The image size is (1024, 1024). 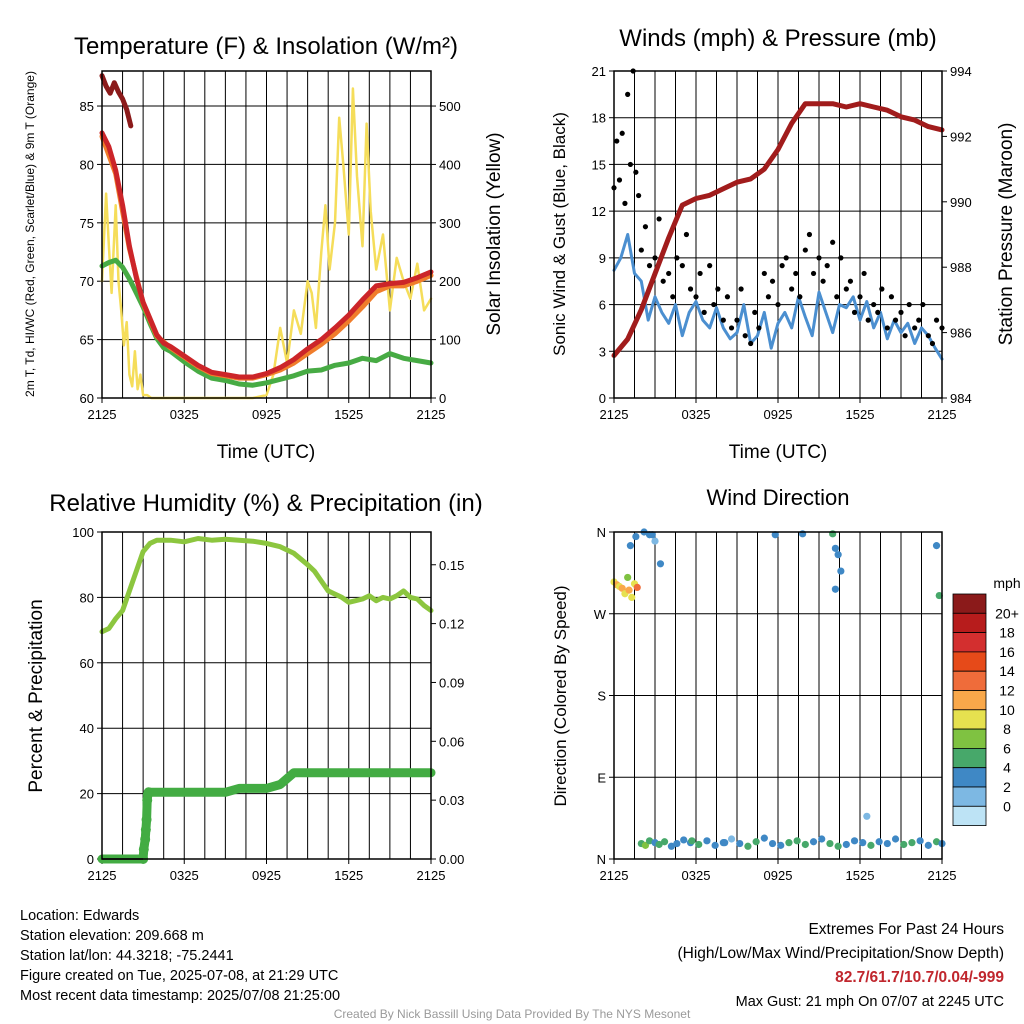 I want to click on y-axis-label: Direction (Colored By Speed), so click(x=560, y=695).